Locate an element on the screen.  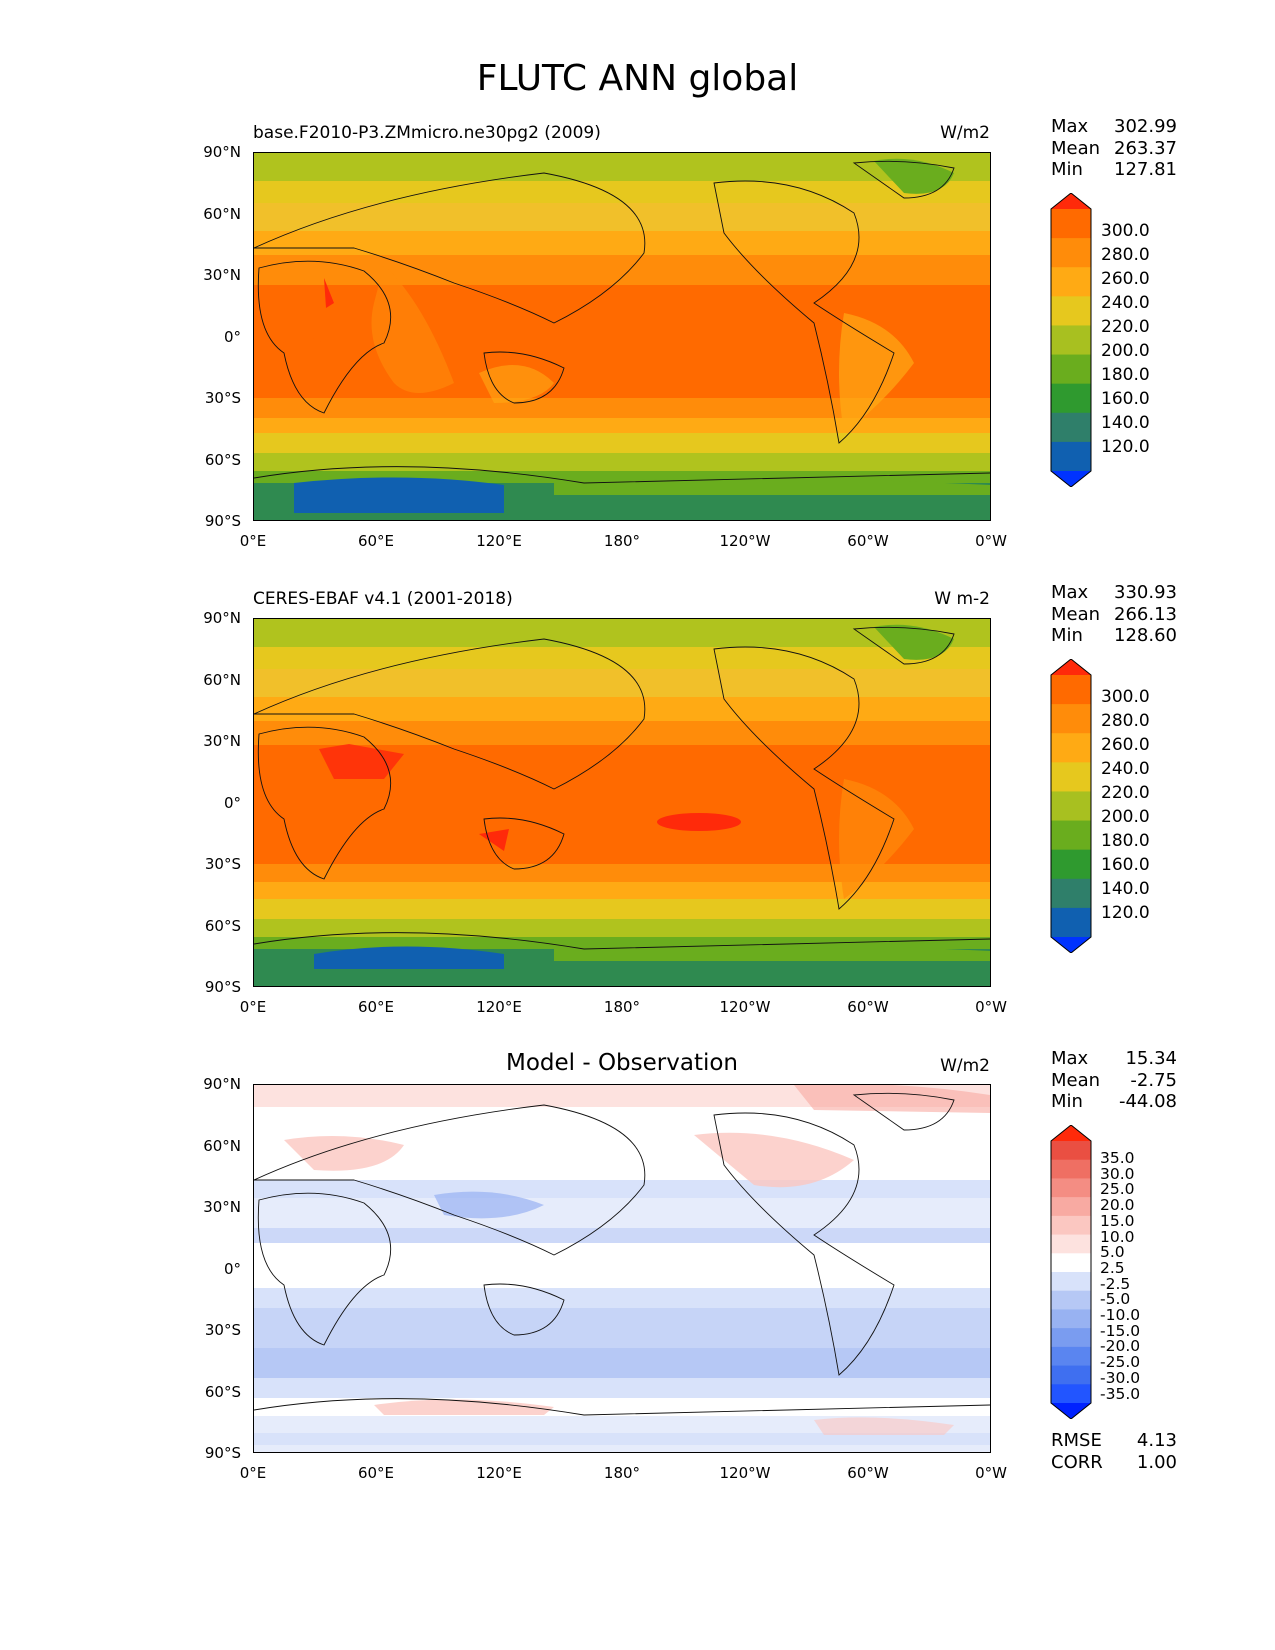
colorbar-label: 30.0 is located at coordinates (1117, 1173).